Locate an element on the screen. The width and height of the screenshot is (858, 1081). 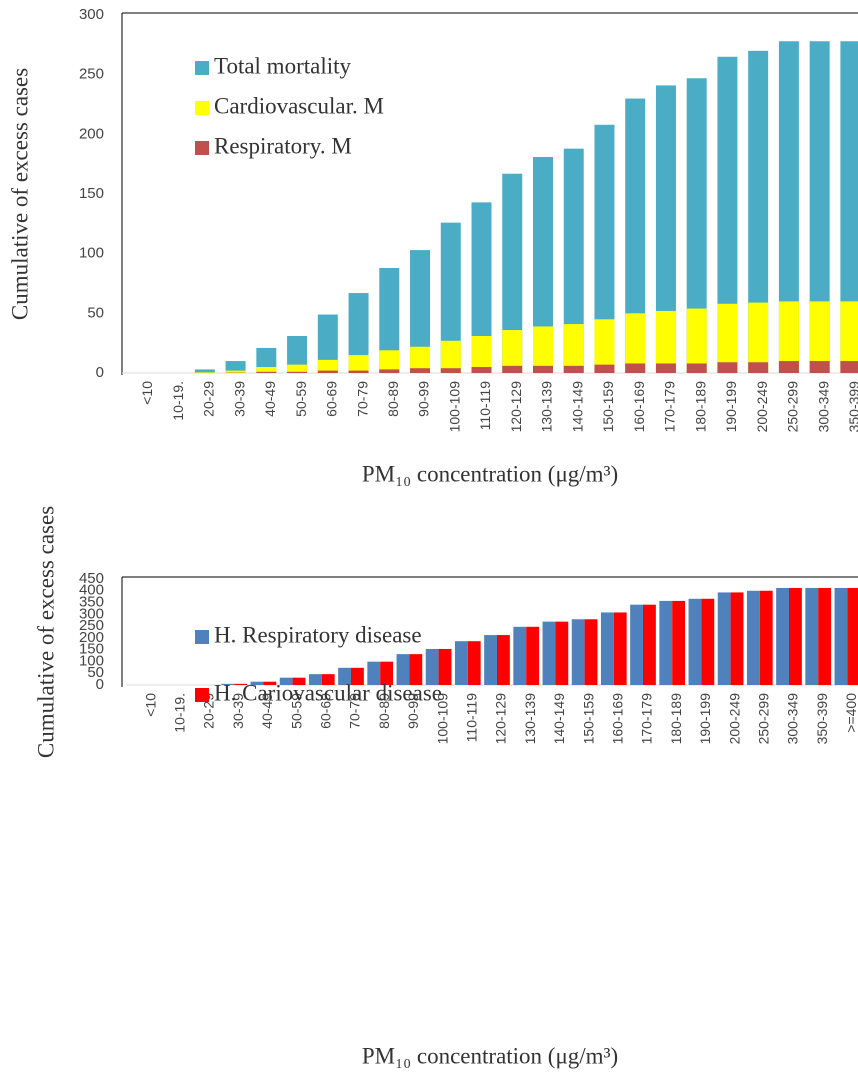
y-tick-label: 100 is located at coordinates (91, 253).